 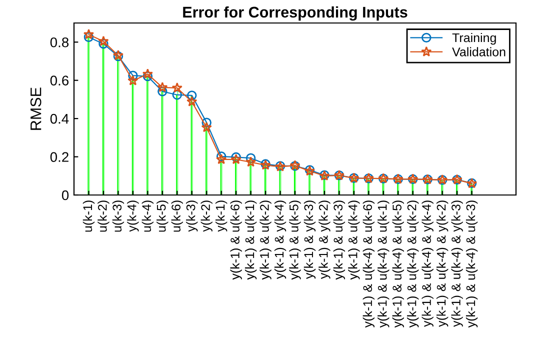 I want to click on x-tick-label: u(k-4), so click(x=148, y=216).